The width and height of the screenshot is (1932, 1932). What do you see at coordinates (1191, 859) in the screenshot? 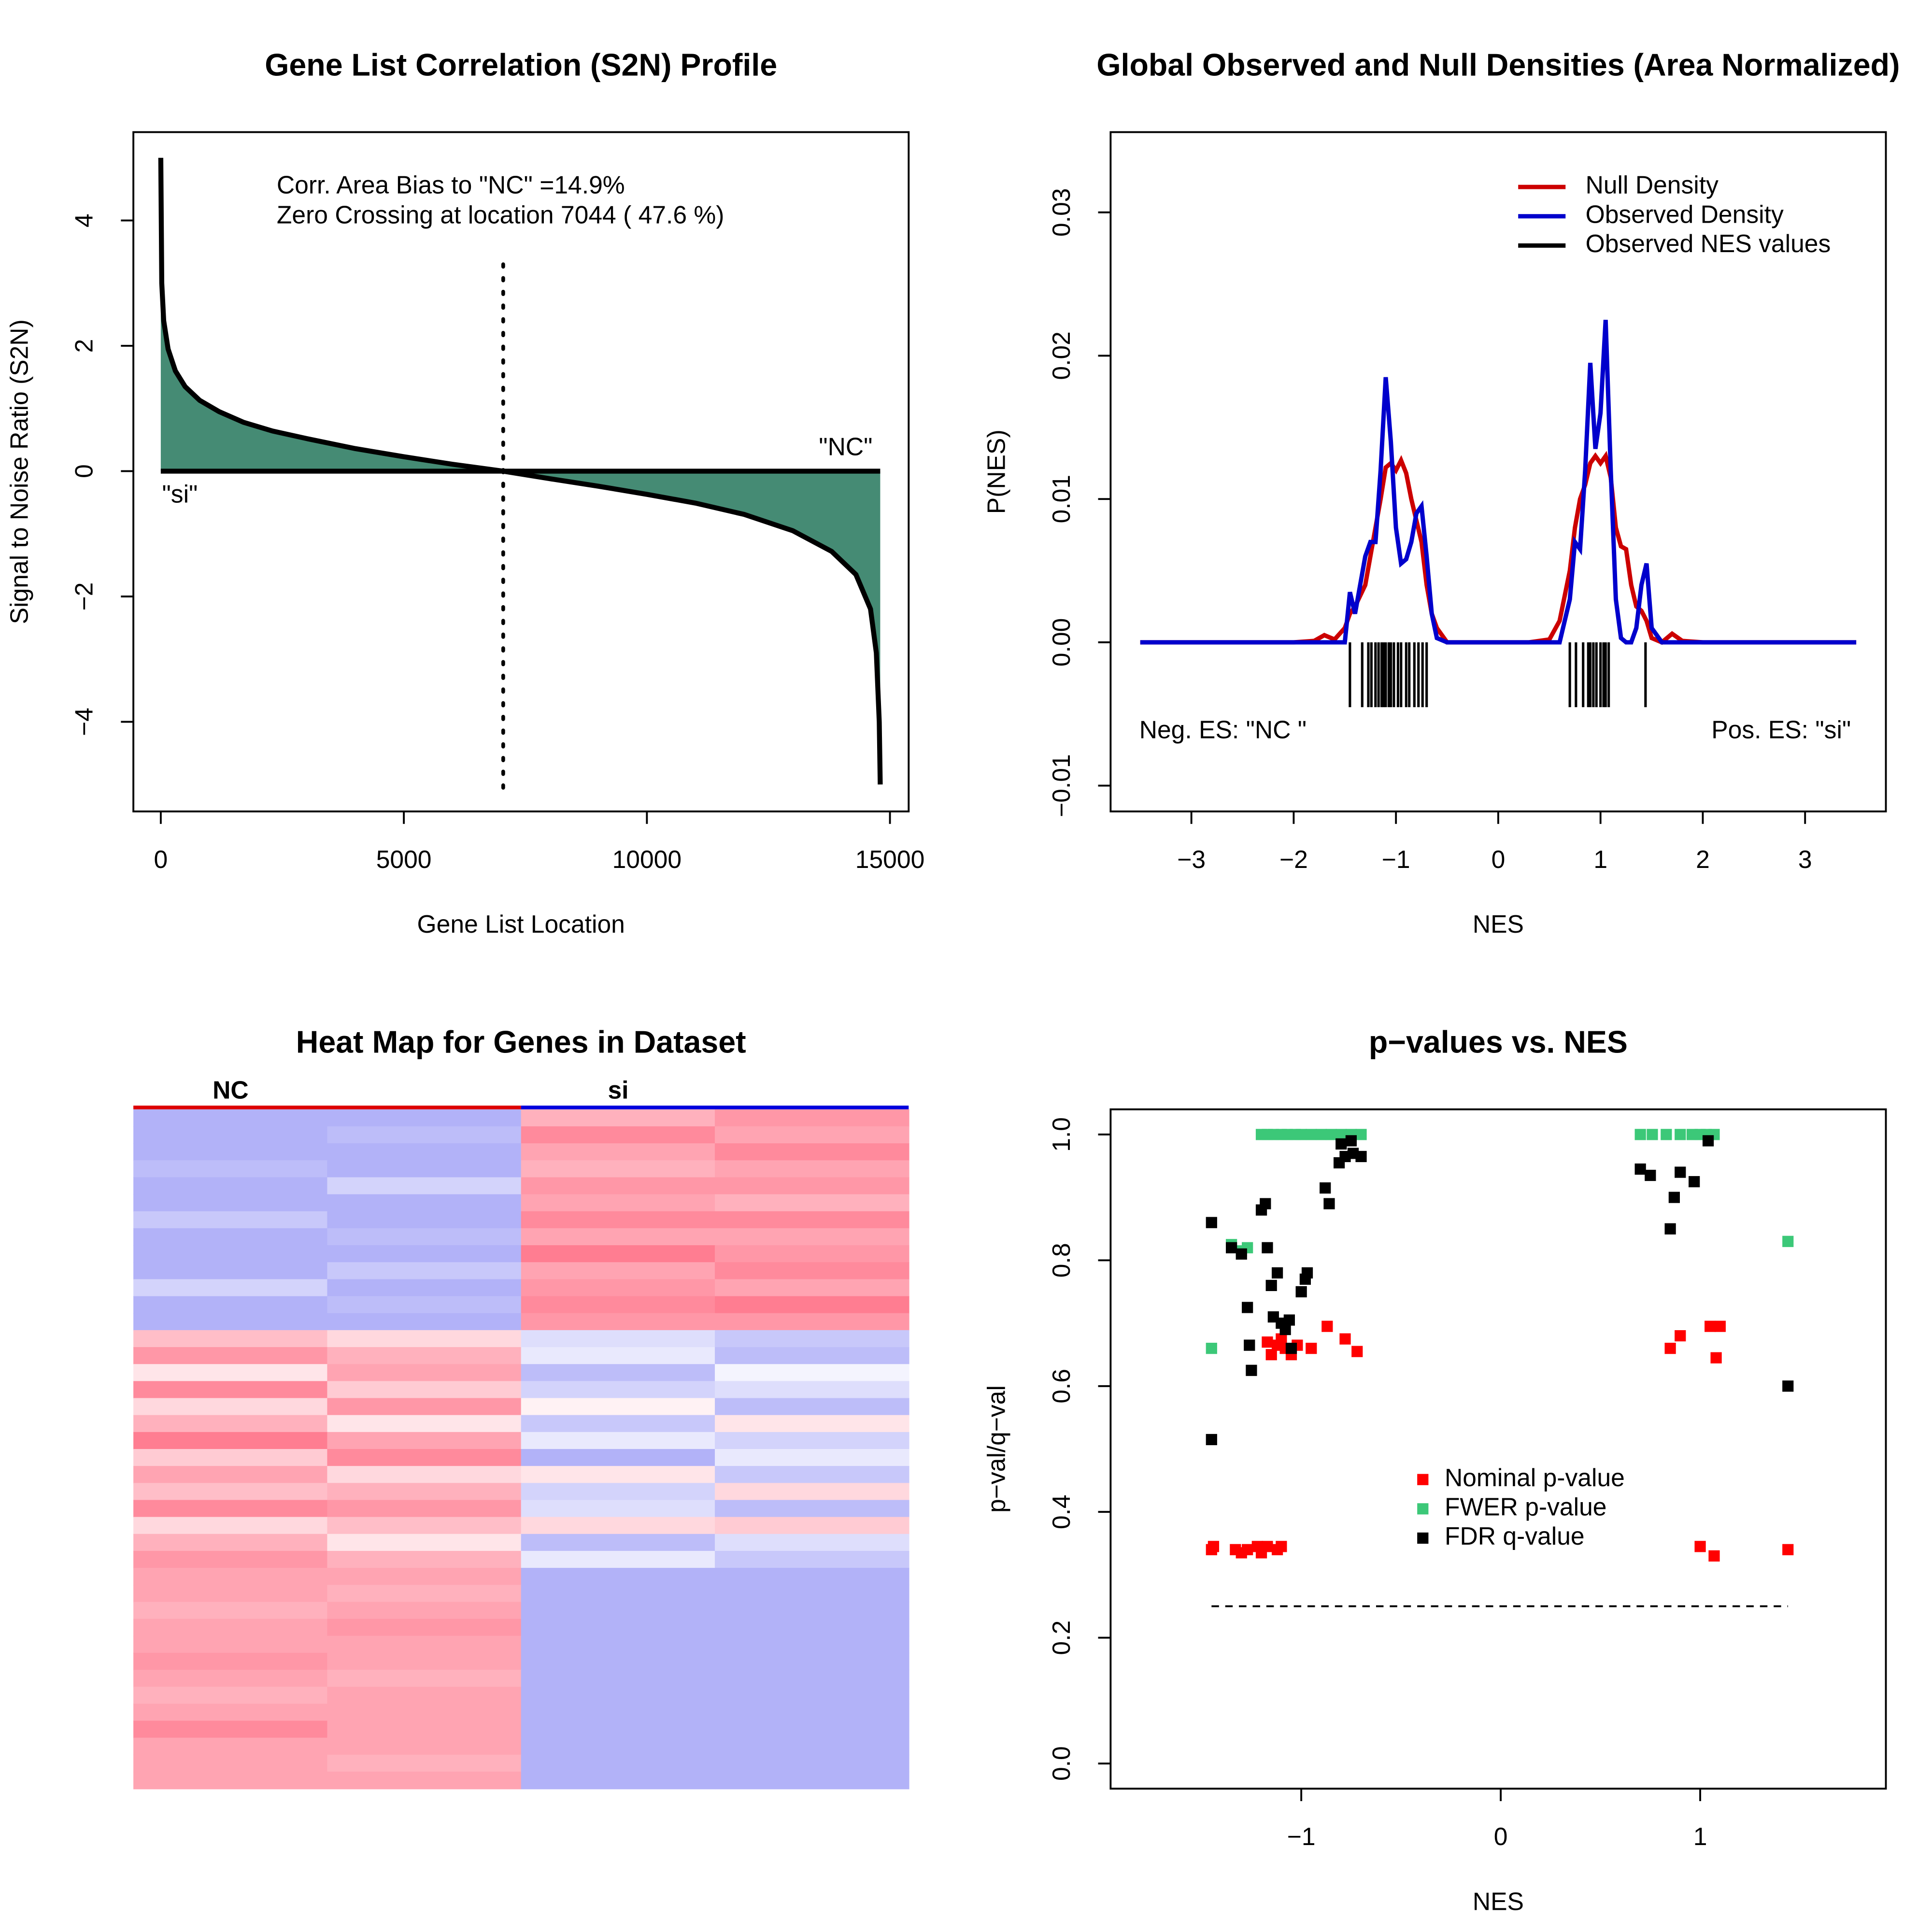
I see `x-tick-label: −3` at bounding box center [1191, 859].